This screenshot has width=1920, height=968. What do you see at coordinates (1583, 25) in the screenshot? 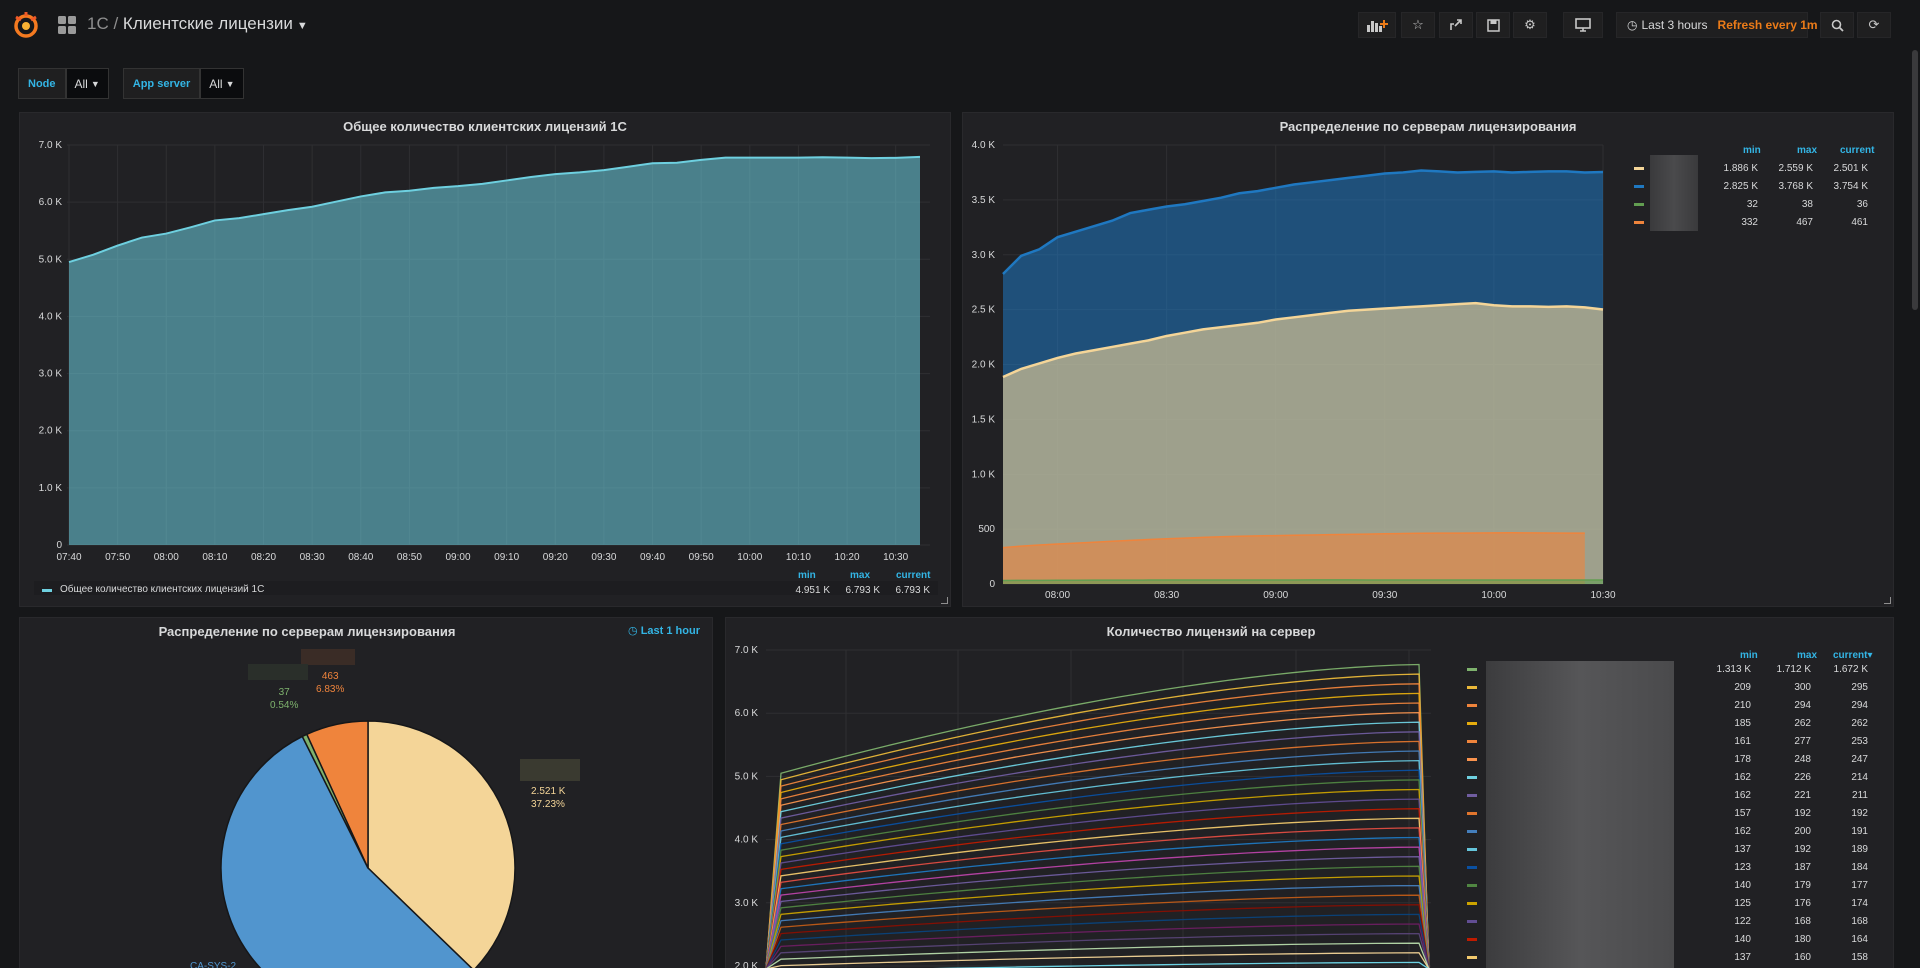
I see `tv-mode-button` at bounding box center [1583, 25].